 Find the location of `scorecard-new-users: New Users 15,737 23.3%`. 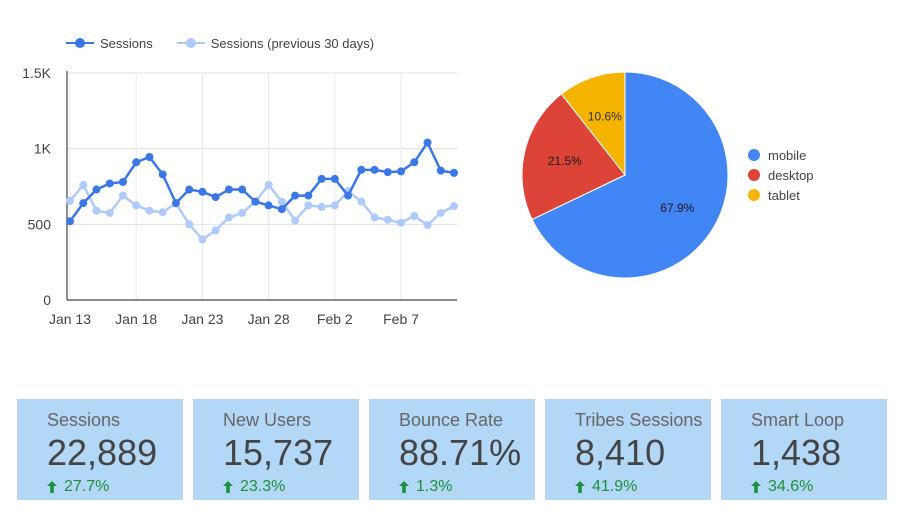

scorecard-new-users: New Users 15,737 23.3% is located at coordinates (276, 449).